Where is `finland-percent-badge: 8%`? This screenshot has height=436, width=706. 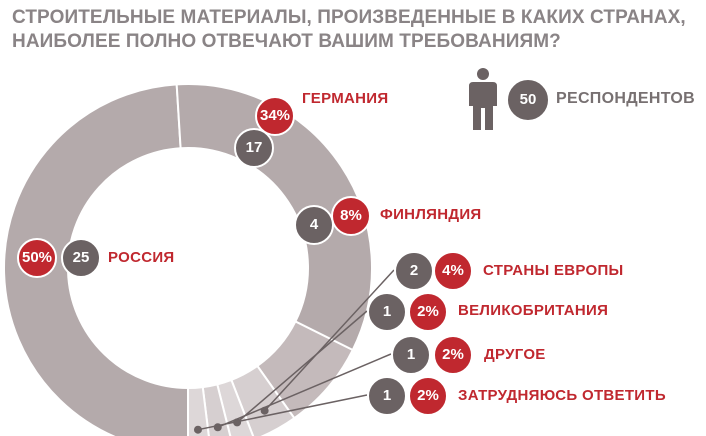 finland-percent-badge: 8% is located at coordinates (351, 216).